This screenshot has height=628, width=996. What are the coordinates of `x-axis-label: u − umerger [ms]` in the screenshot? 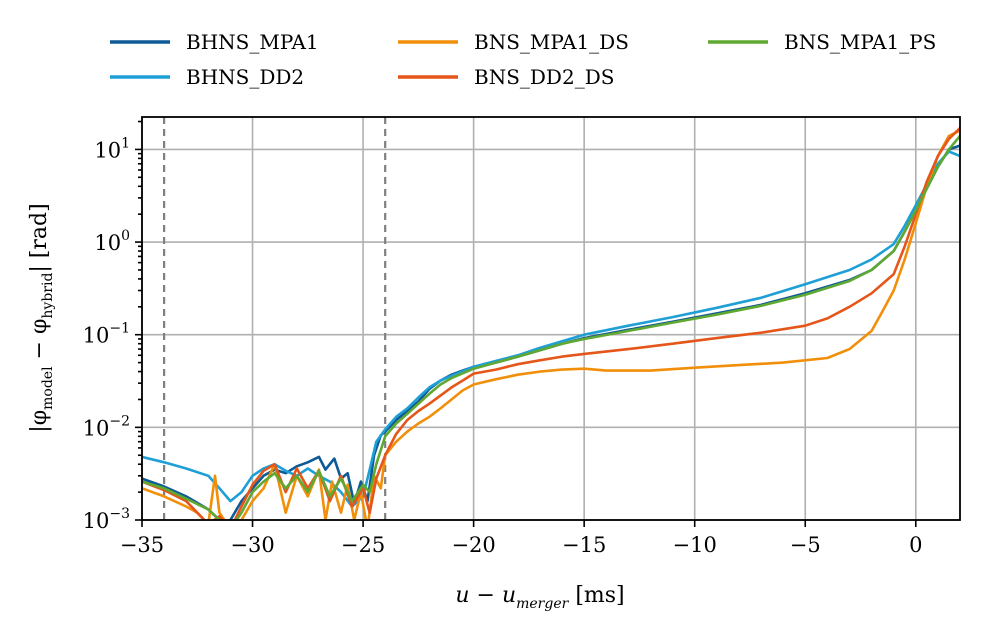 It's located at (539, 597).